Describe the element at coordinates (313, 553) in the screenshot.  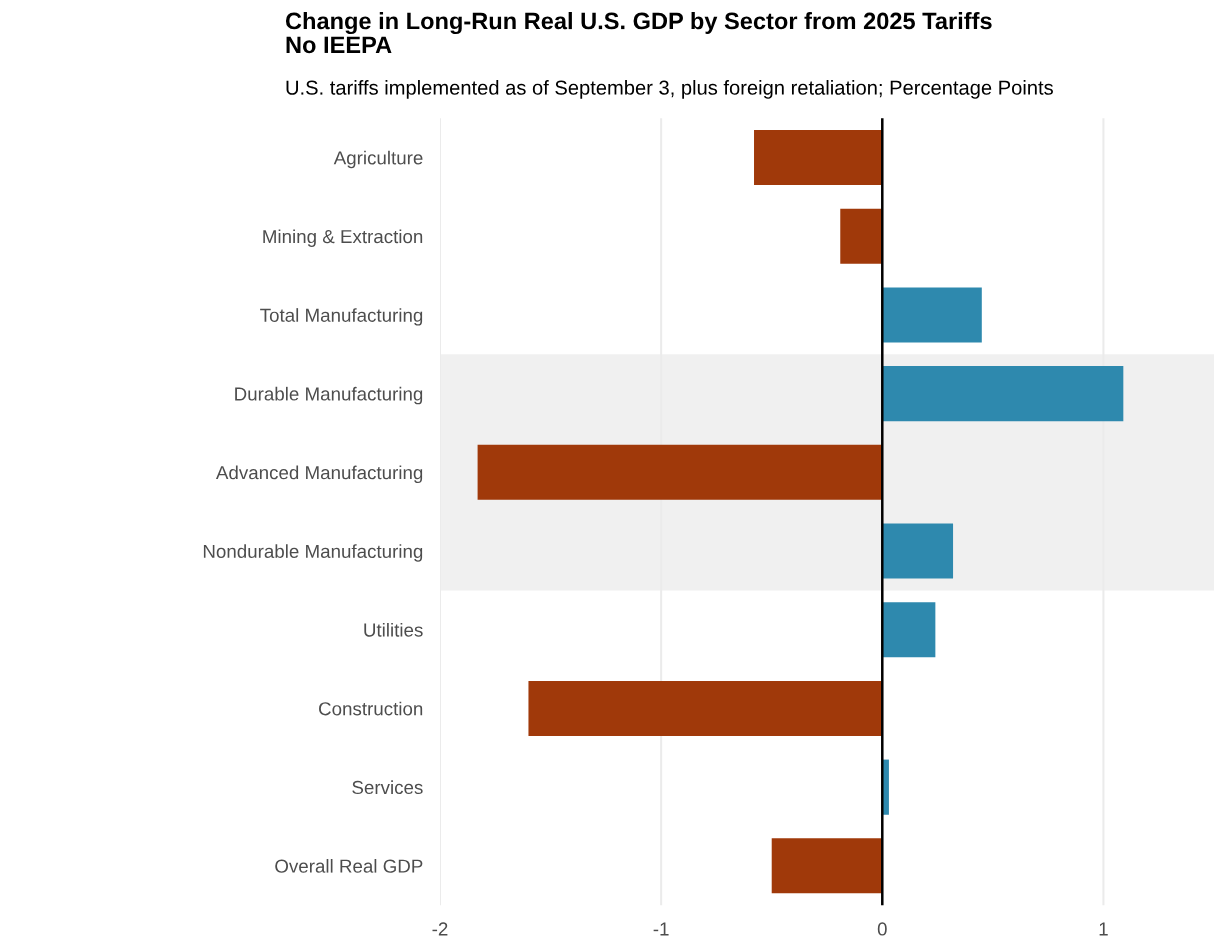
I see `y-tick-label: Nondurable Manufacturing` at that location.